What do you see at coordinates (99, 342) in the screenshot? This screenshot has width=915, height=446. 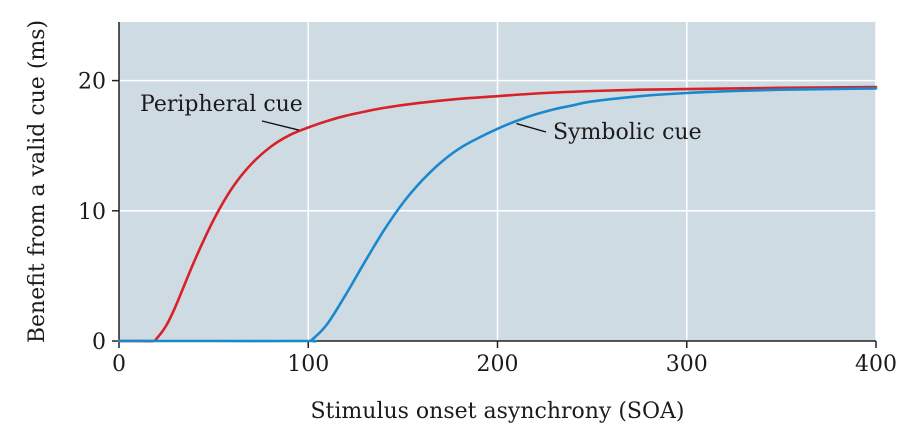 I see `y-tick-label: 0` at bounding box center [99, 342].